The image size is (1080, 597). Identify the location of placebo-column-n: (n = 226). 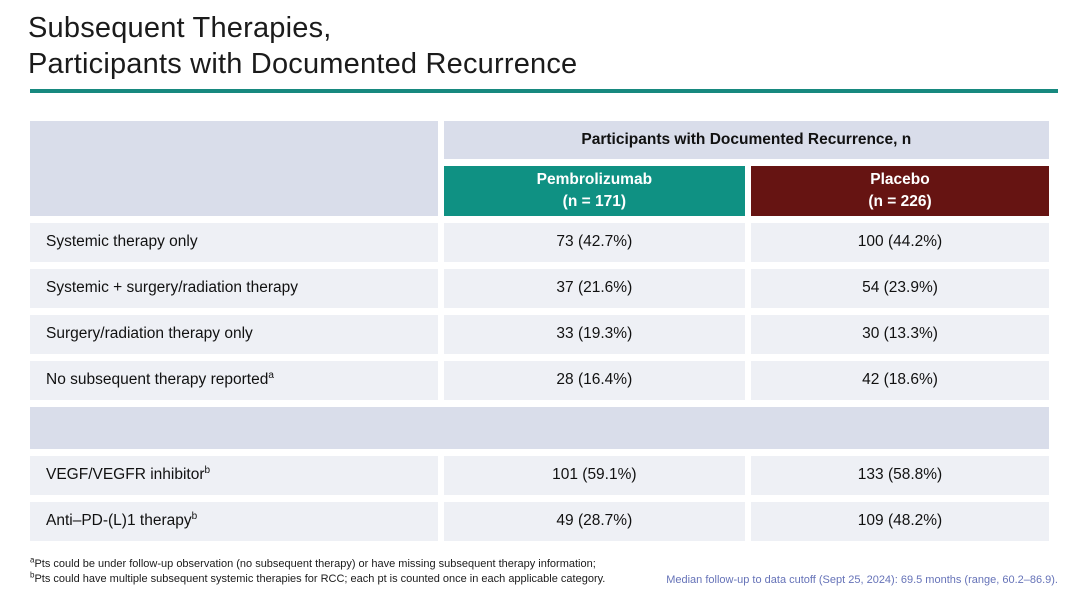
(900, 201).